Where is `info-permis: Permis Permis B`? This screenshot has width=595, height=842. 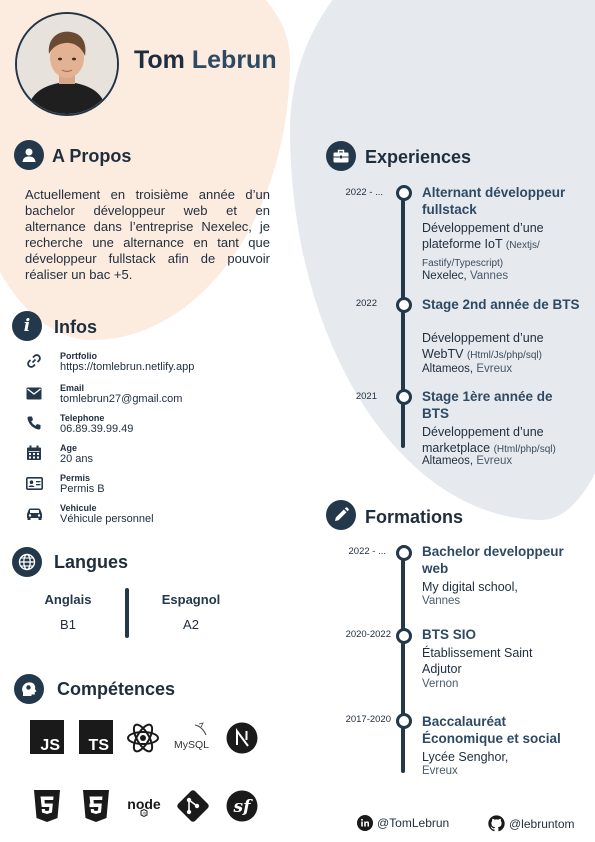 info-permis: Permis Permis B is located at coordinates (139, 485).